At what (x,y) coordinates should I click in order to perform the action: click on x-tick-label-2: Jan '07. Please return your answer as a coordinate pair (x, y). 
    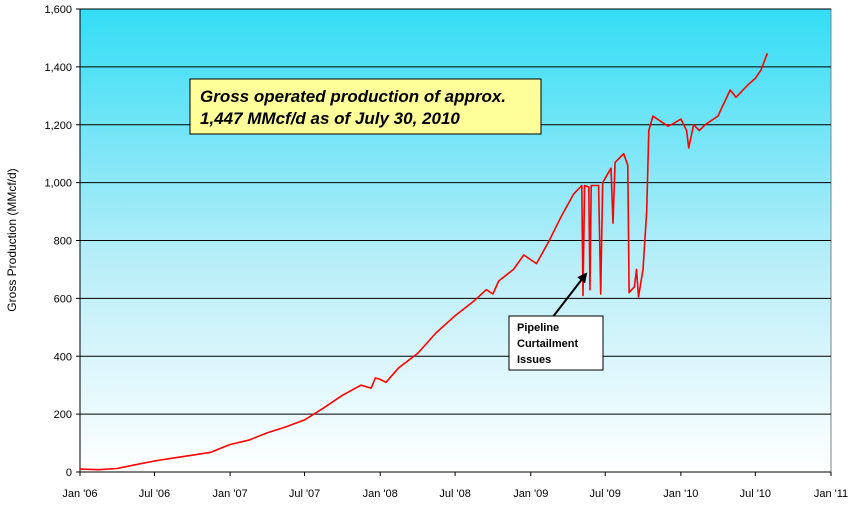
    Looking at the image, I should click on (230, 494).